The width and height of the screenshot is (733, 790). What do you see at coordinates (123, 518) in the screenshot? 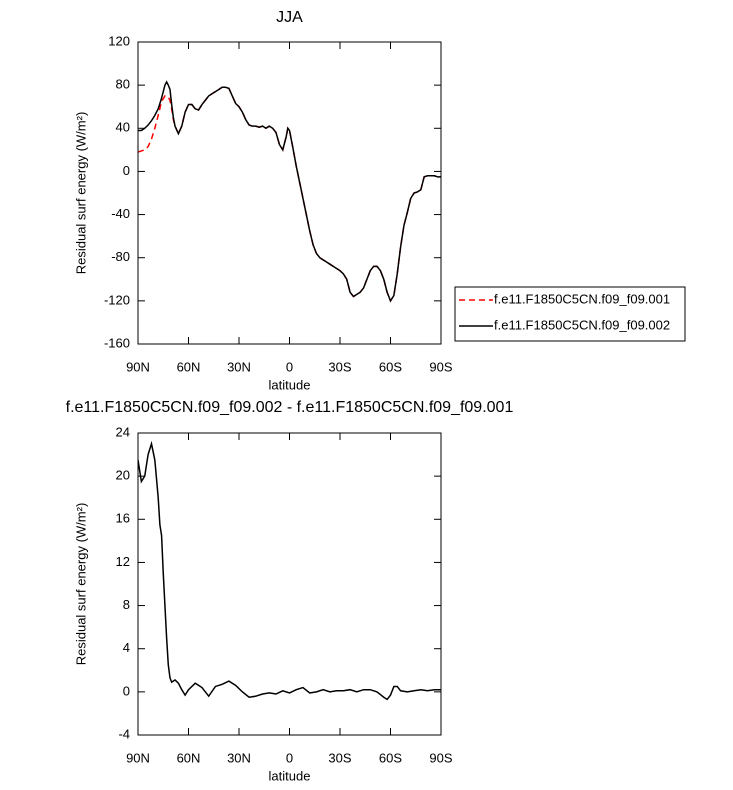
I see `y-tick-label: 16` at bounding box center [123, 518].